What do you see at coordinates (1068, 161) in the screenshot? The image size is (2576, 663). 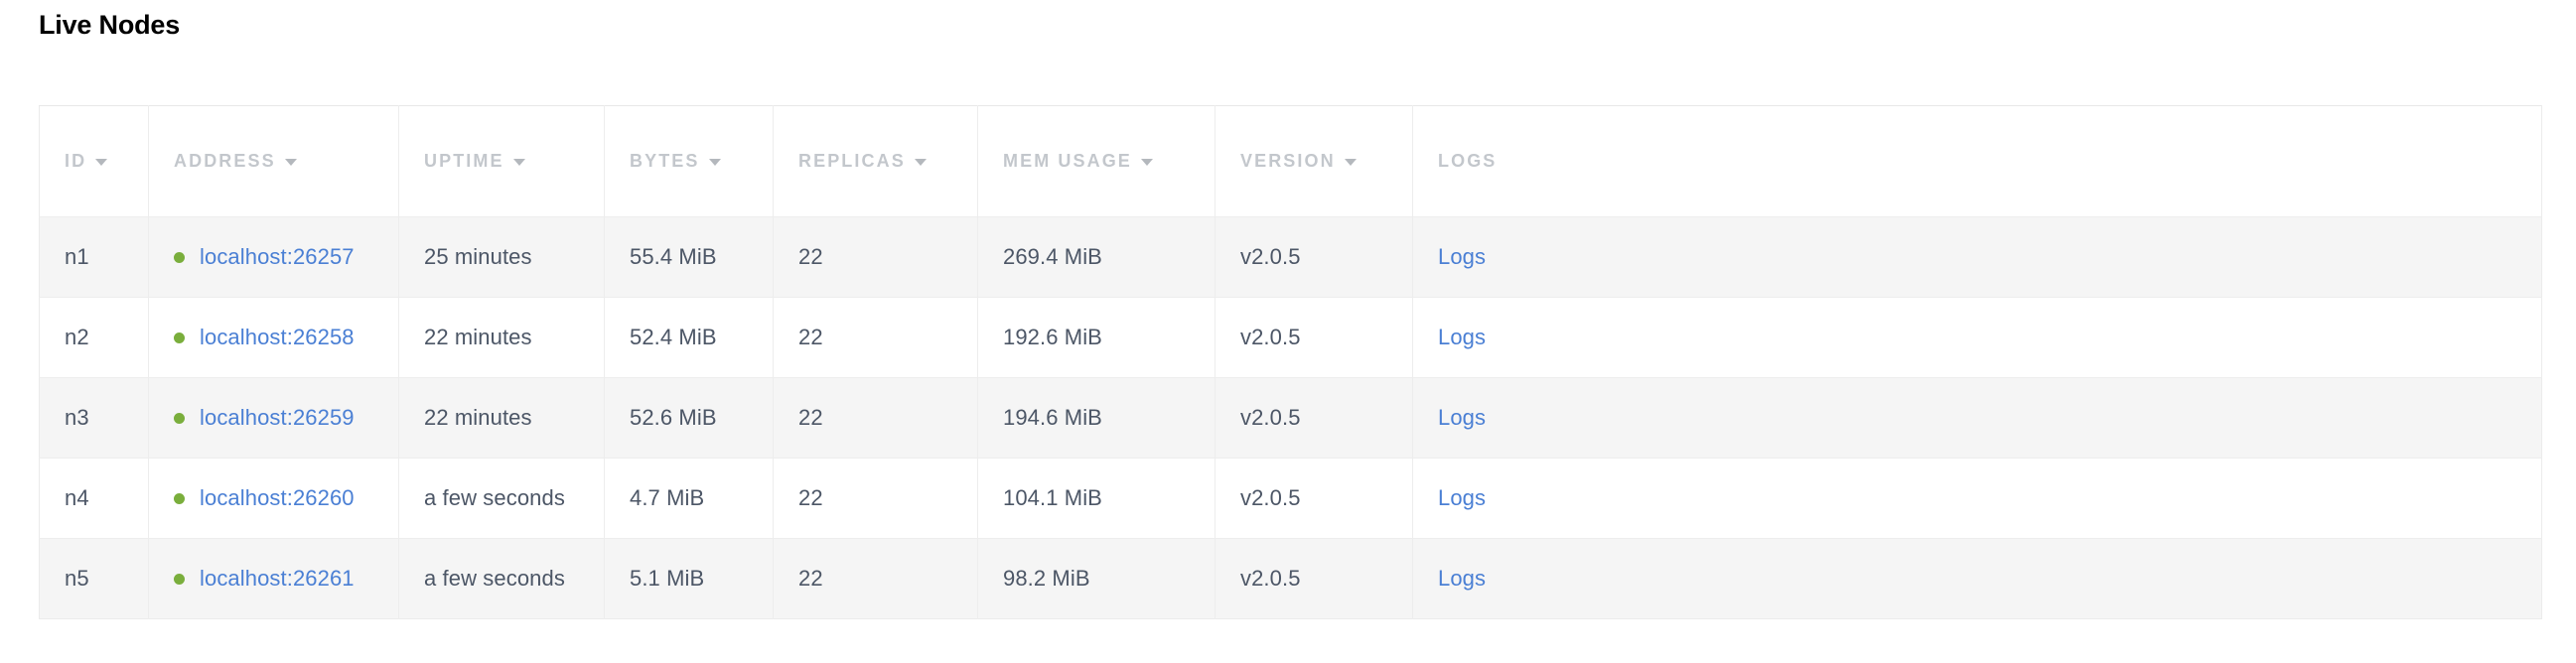 I see `column-header-label: MEM USAGE` at bounding box center [1068, 161].